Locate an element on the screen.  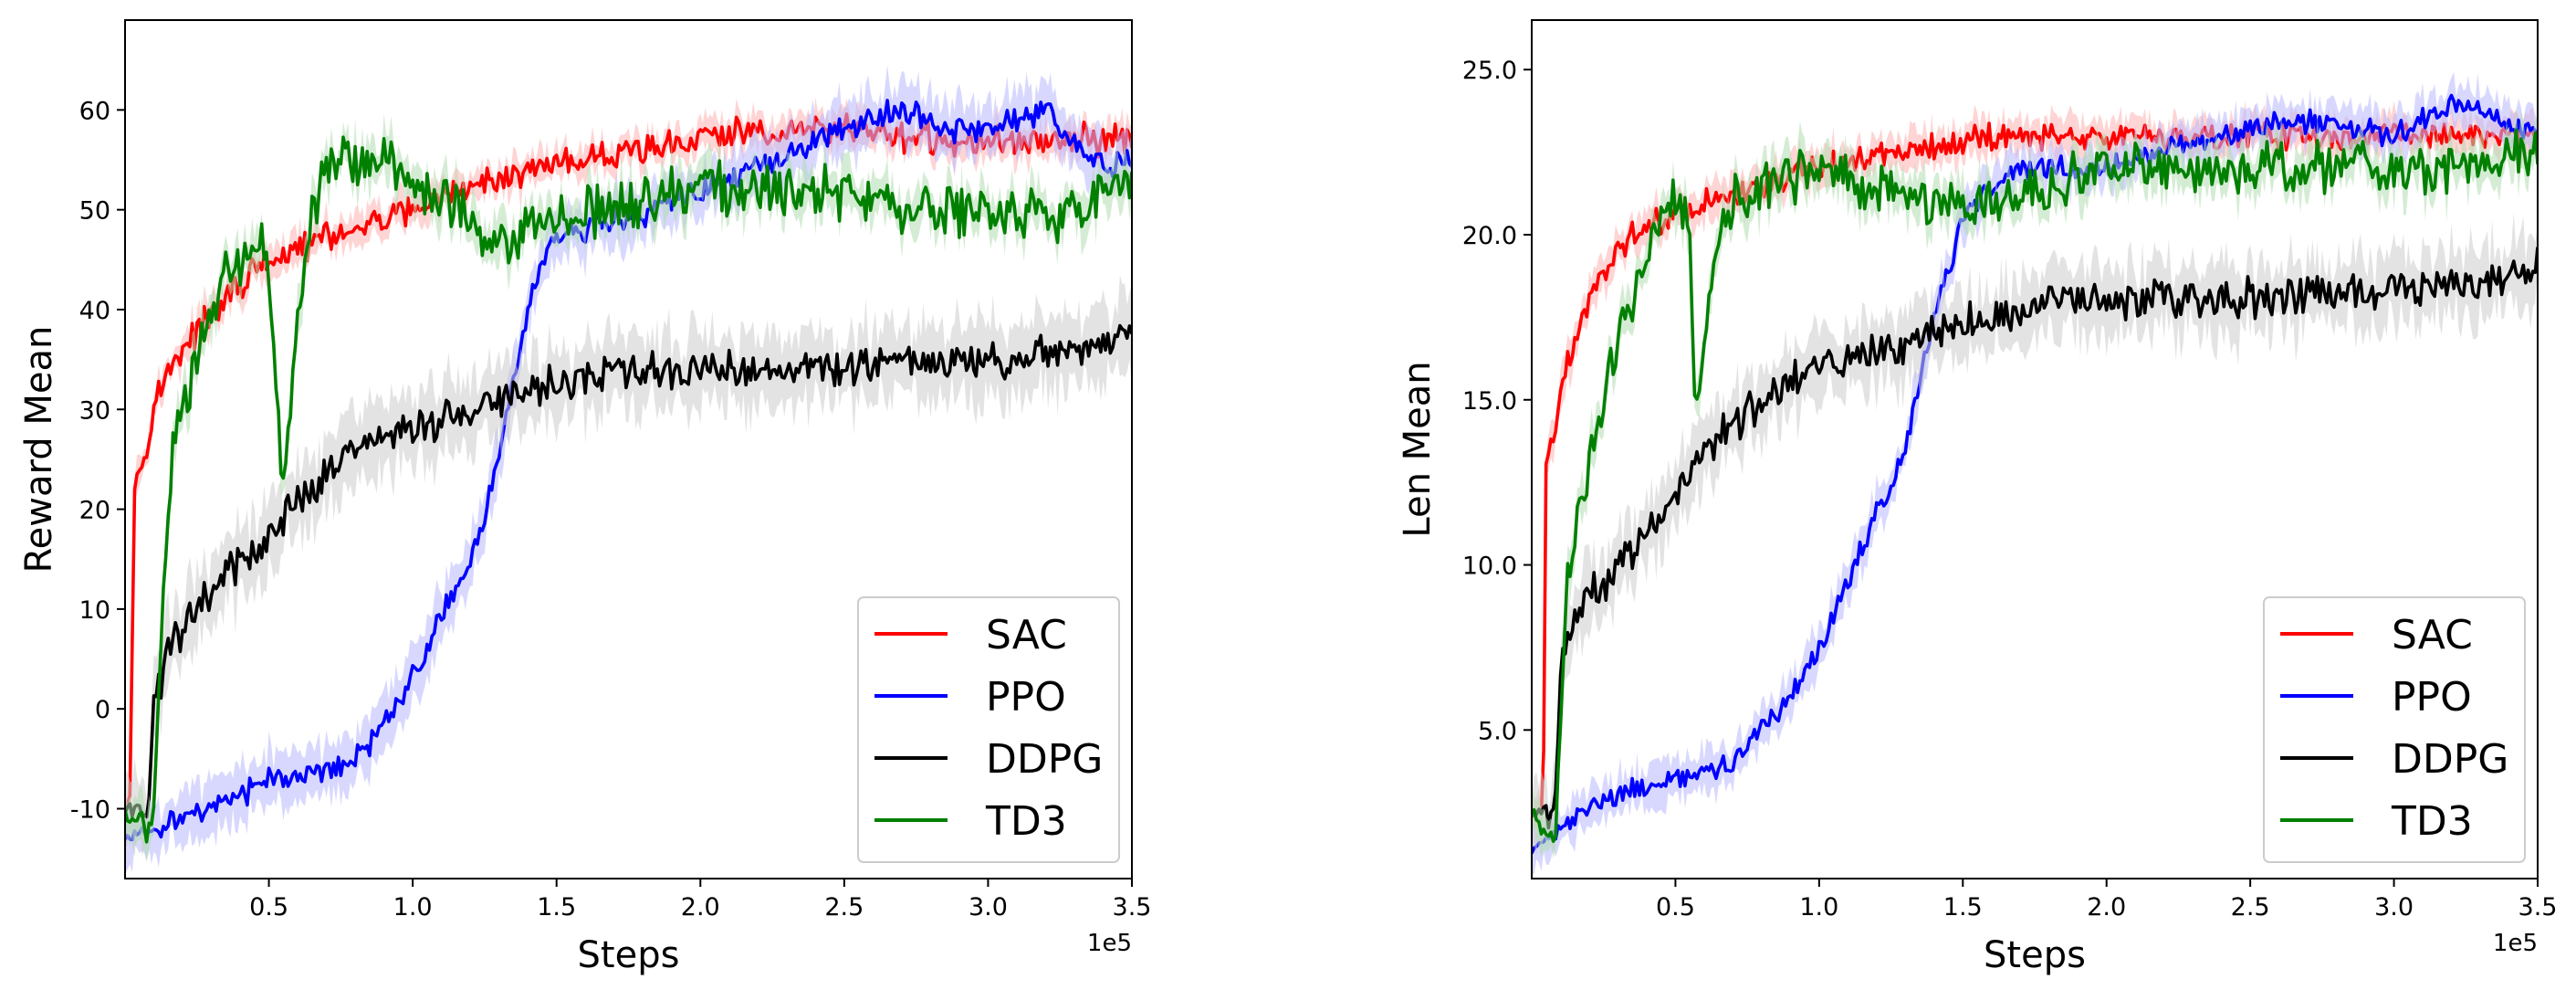
y-tick-label: 0 is located at coordinates (102, 710).